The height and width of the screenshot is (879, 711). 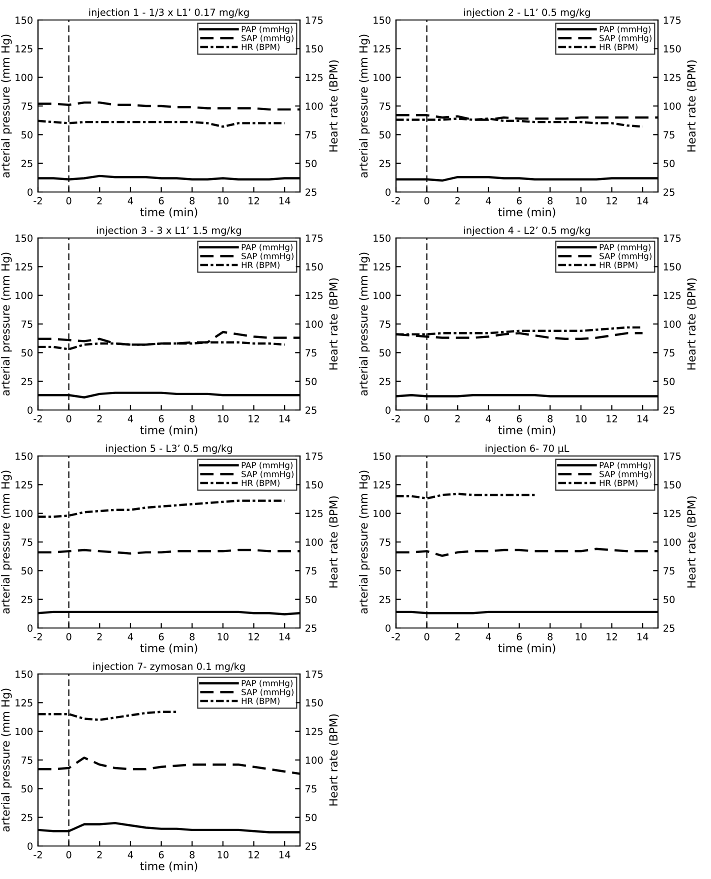 I want to click on chart-title: injection 3 - 3 x L1’ 1.5 mg/kg, so click(x=169, y=231).